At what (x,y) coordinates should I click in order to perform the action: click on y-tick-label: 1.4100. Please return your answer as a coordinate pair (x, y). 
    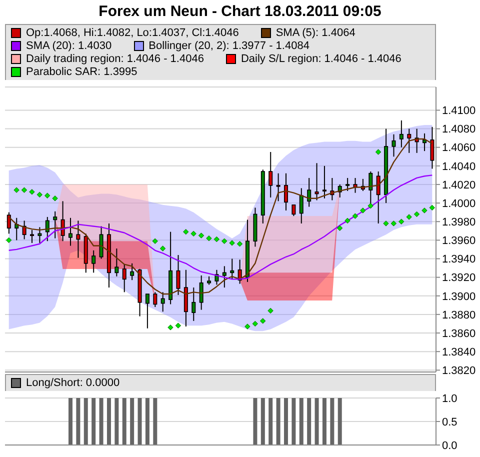
    Looking at the image, I should click on (459, 111).